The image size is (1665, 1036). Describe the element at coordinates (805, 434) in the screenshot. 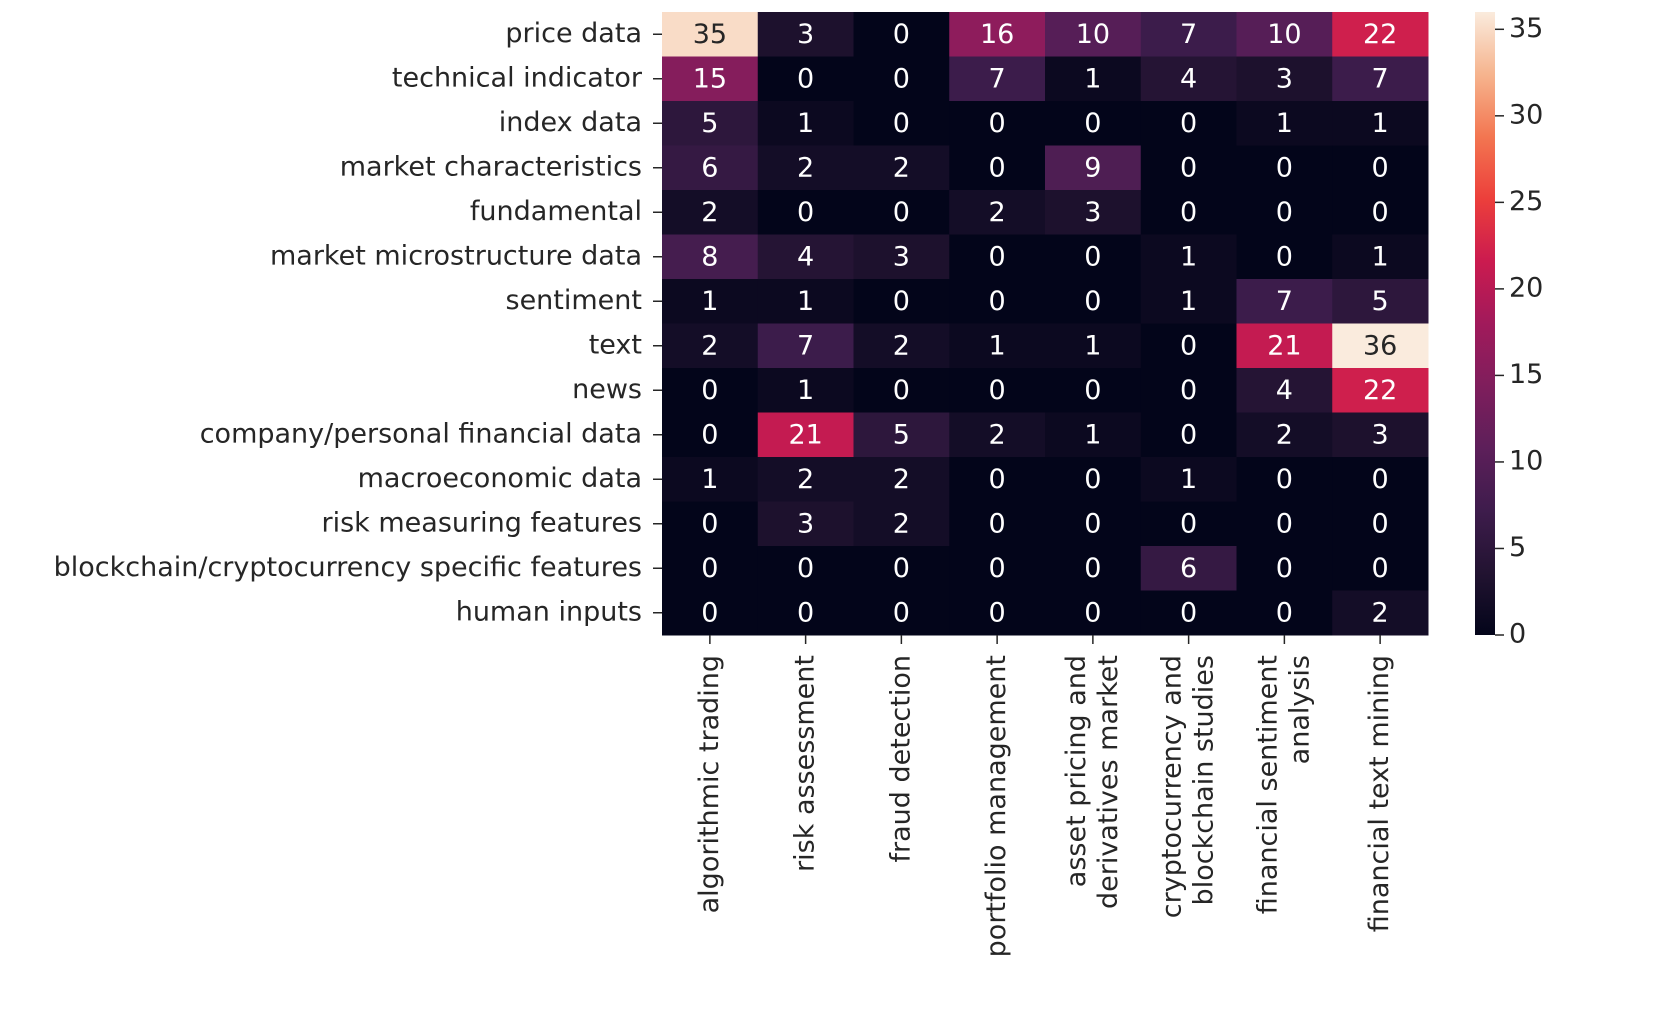

I see `cell-label: 21` at that location.